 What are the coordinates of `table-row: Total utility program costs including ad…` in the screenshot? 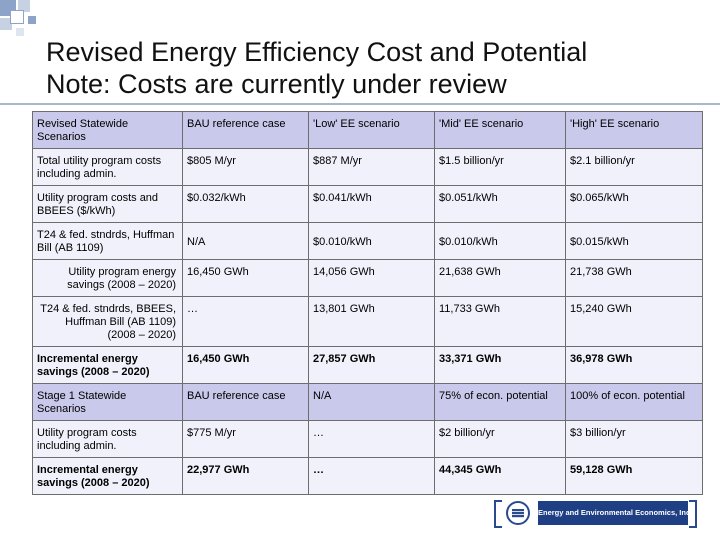 It's located at (367, 167).